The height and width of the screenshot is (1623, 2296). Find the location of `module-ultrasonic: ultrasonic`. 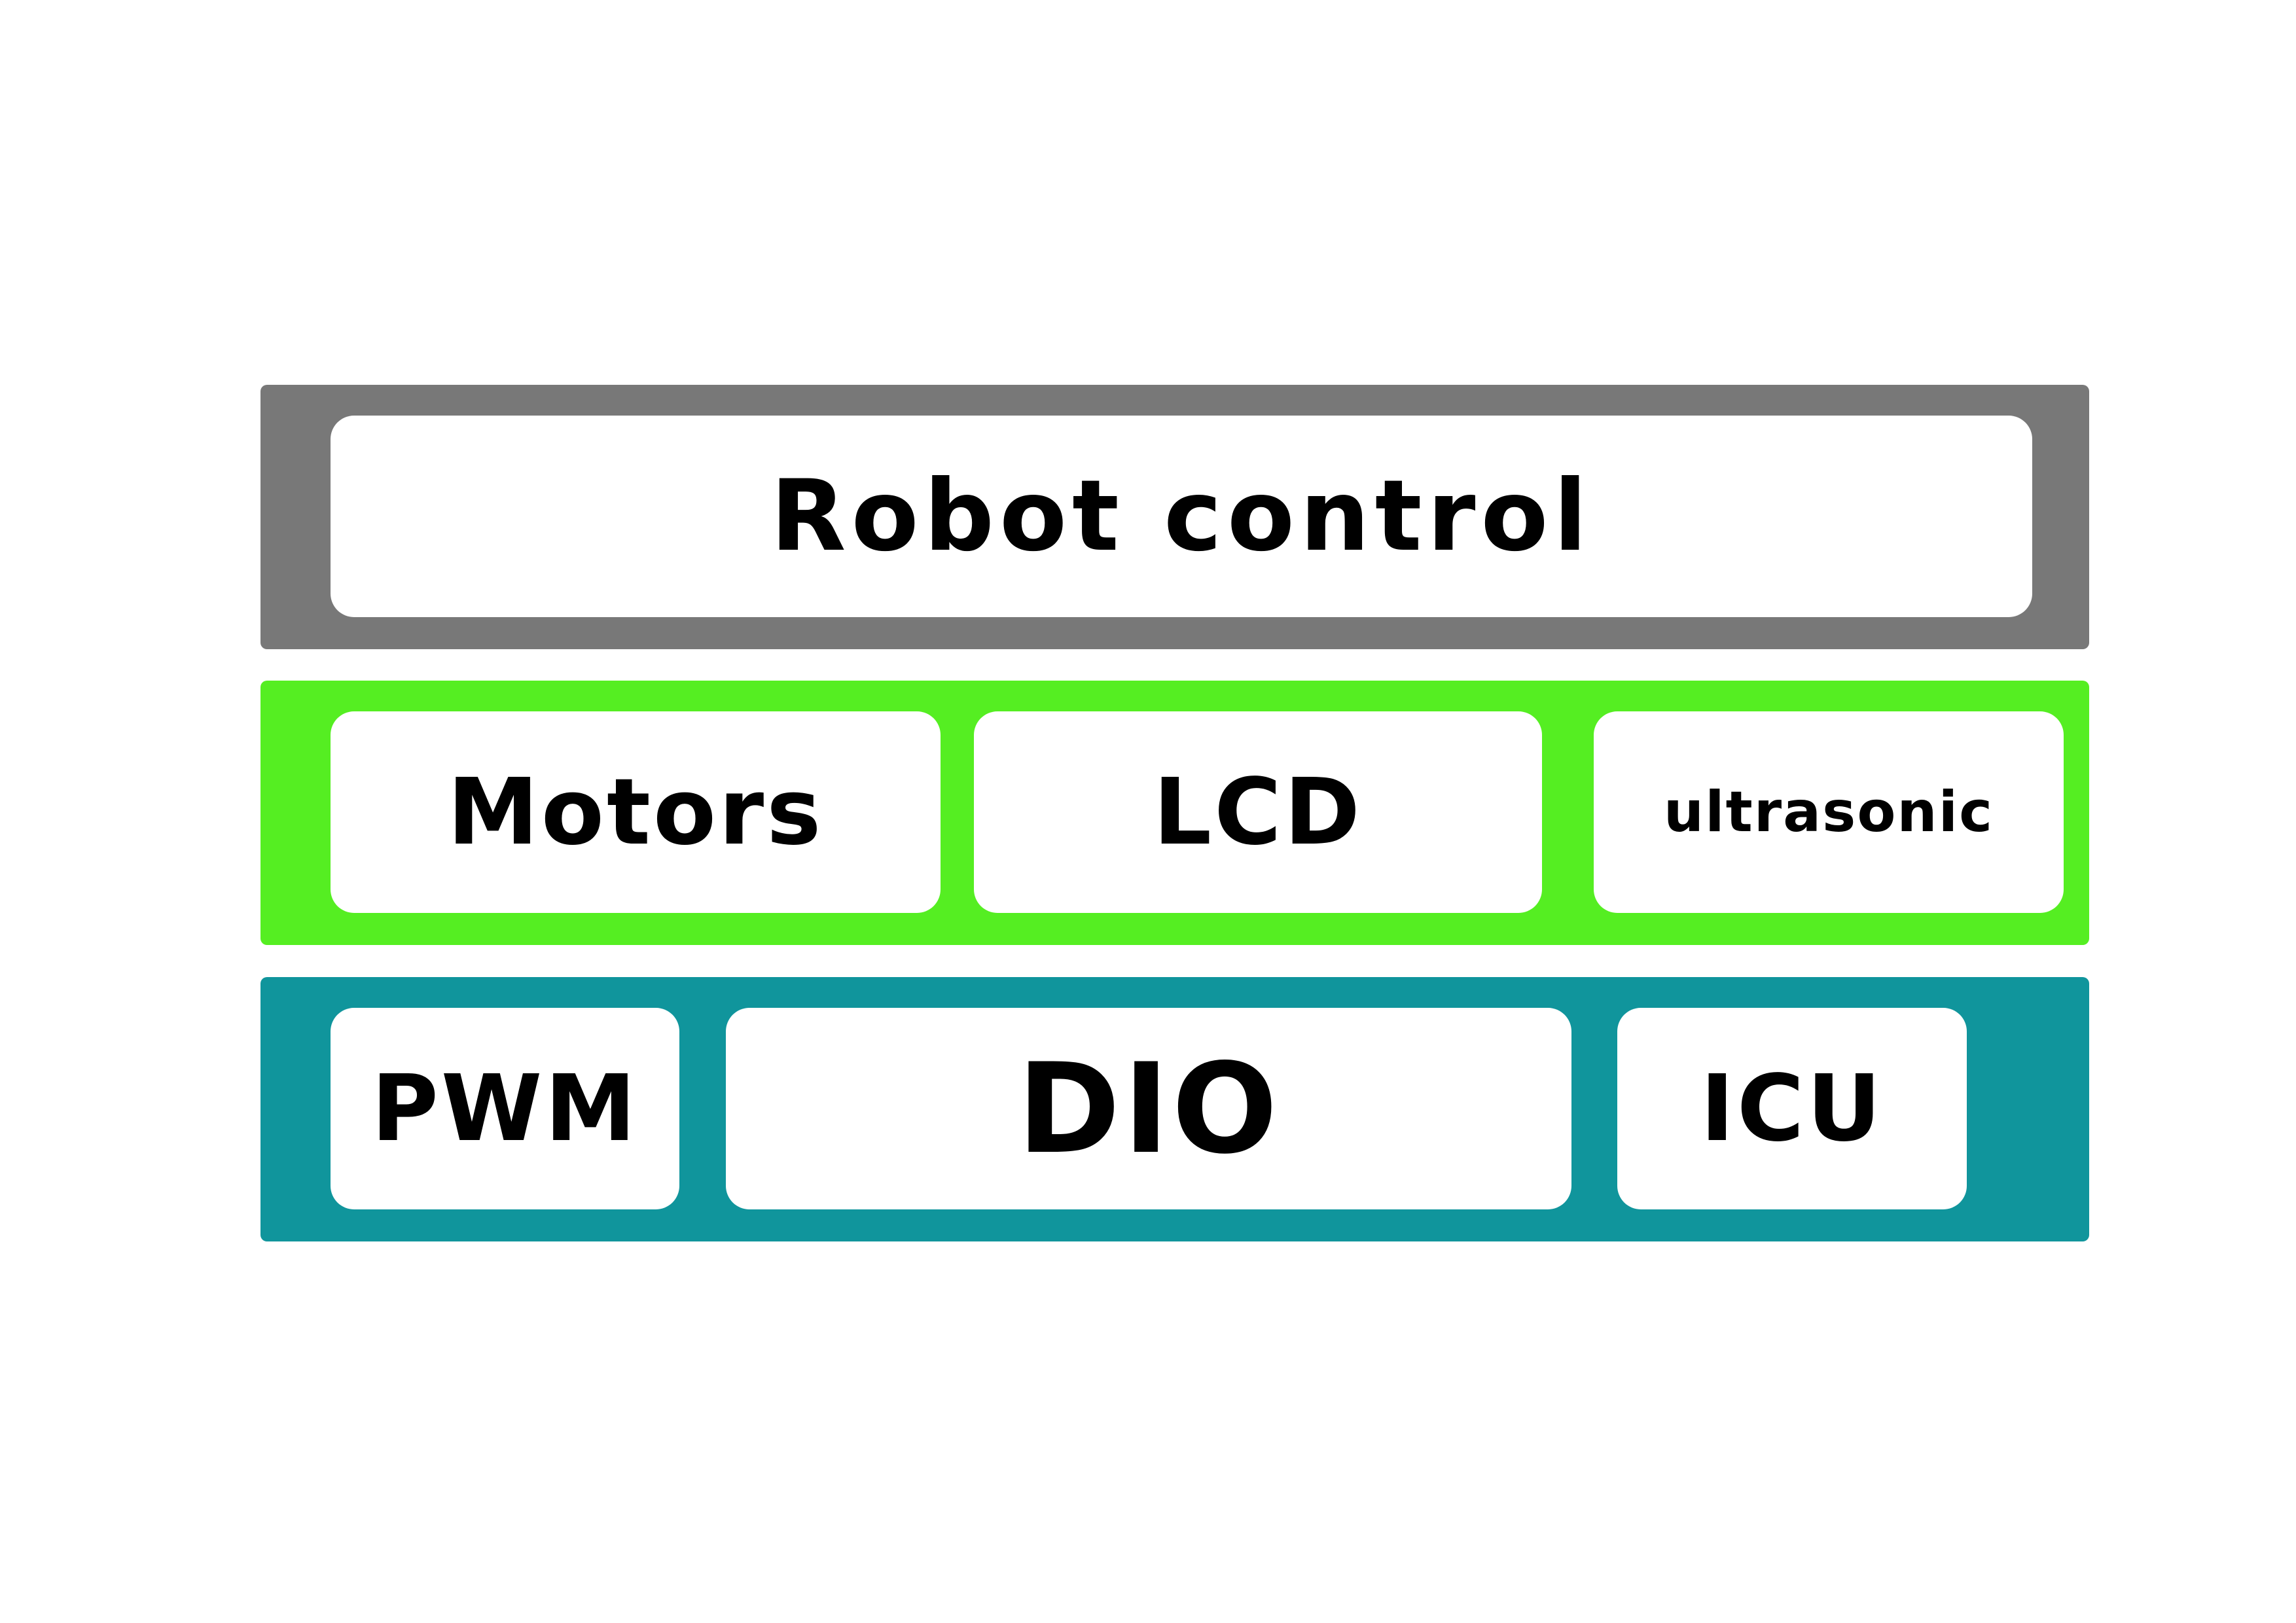

module-ultrasonic: ultrasonic is located at coordinates (1829, 812).